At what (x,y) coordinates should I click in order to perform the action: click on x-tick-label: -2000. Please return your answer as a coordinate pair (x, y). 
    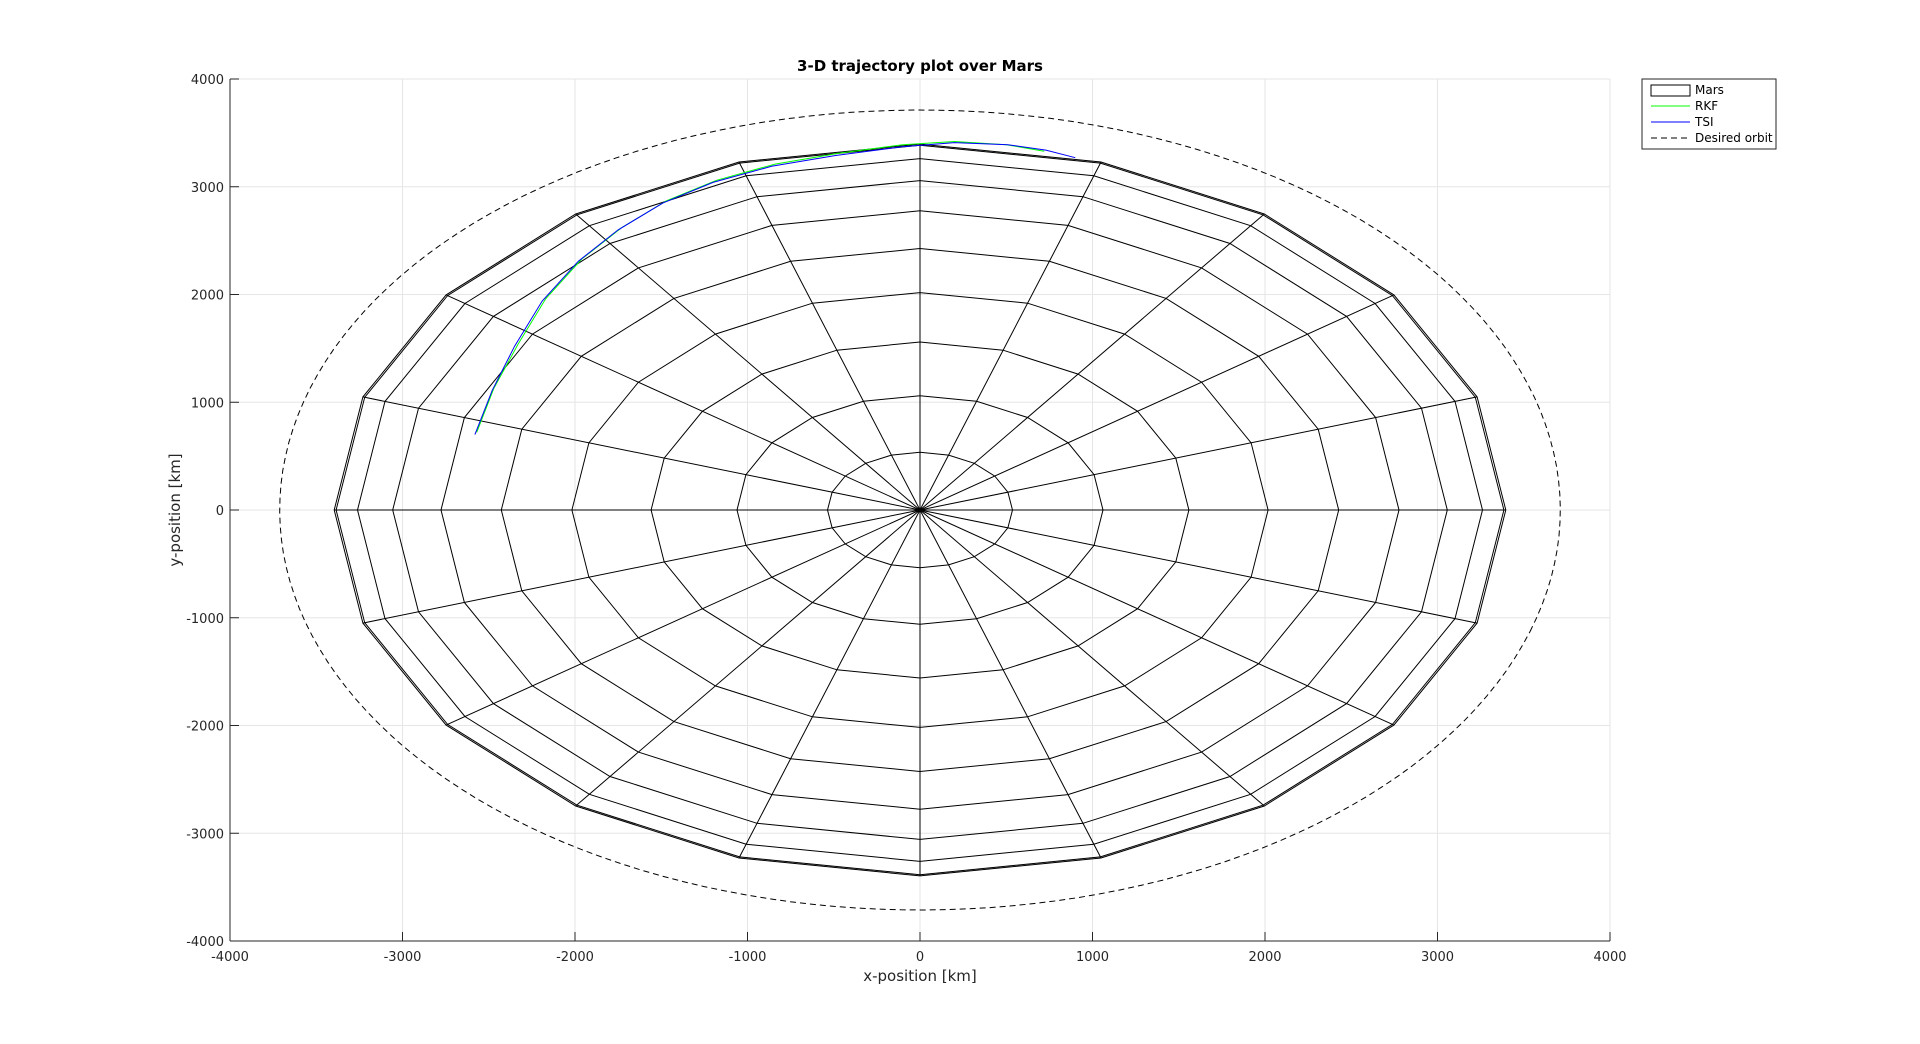
    Looking at the image, I should click on (575, 957).